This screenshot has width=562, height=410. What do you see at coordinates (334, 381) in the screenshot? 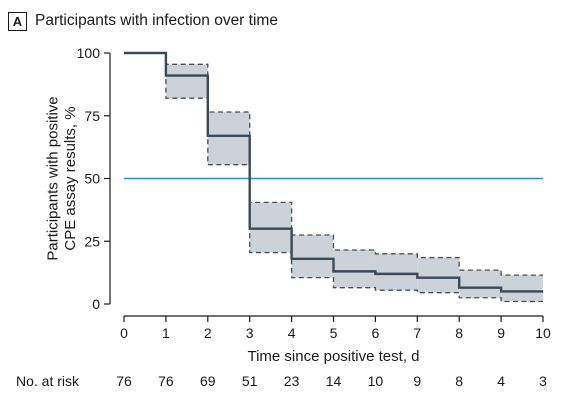
I see `risk-count: 14` at bounding box center [334, 381].